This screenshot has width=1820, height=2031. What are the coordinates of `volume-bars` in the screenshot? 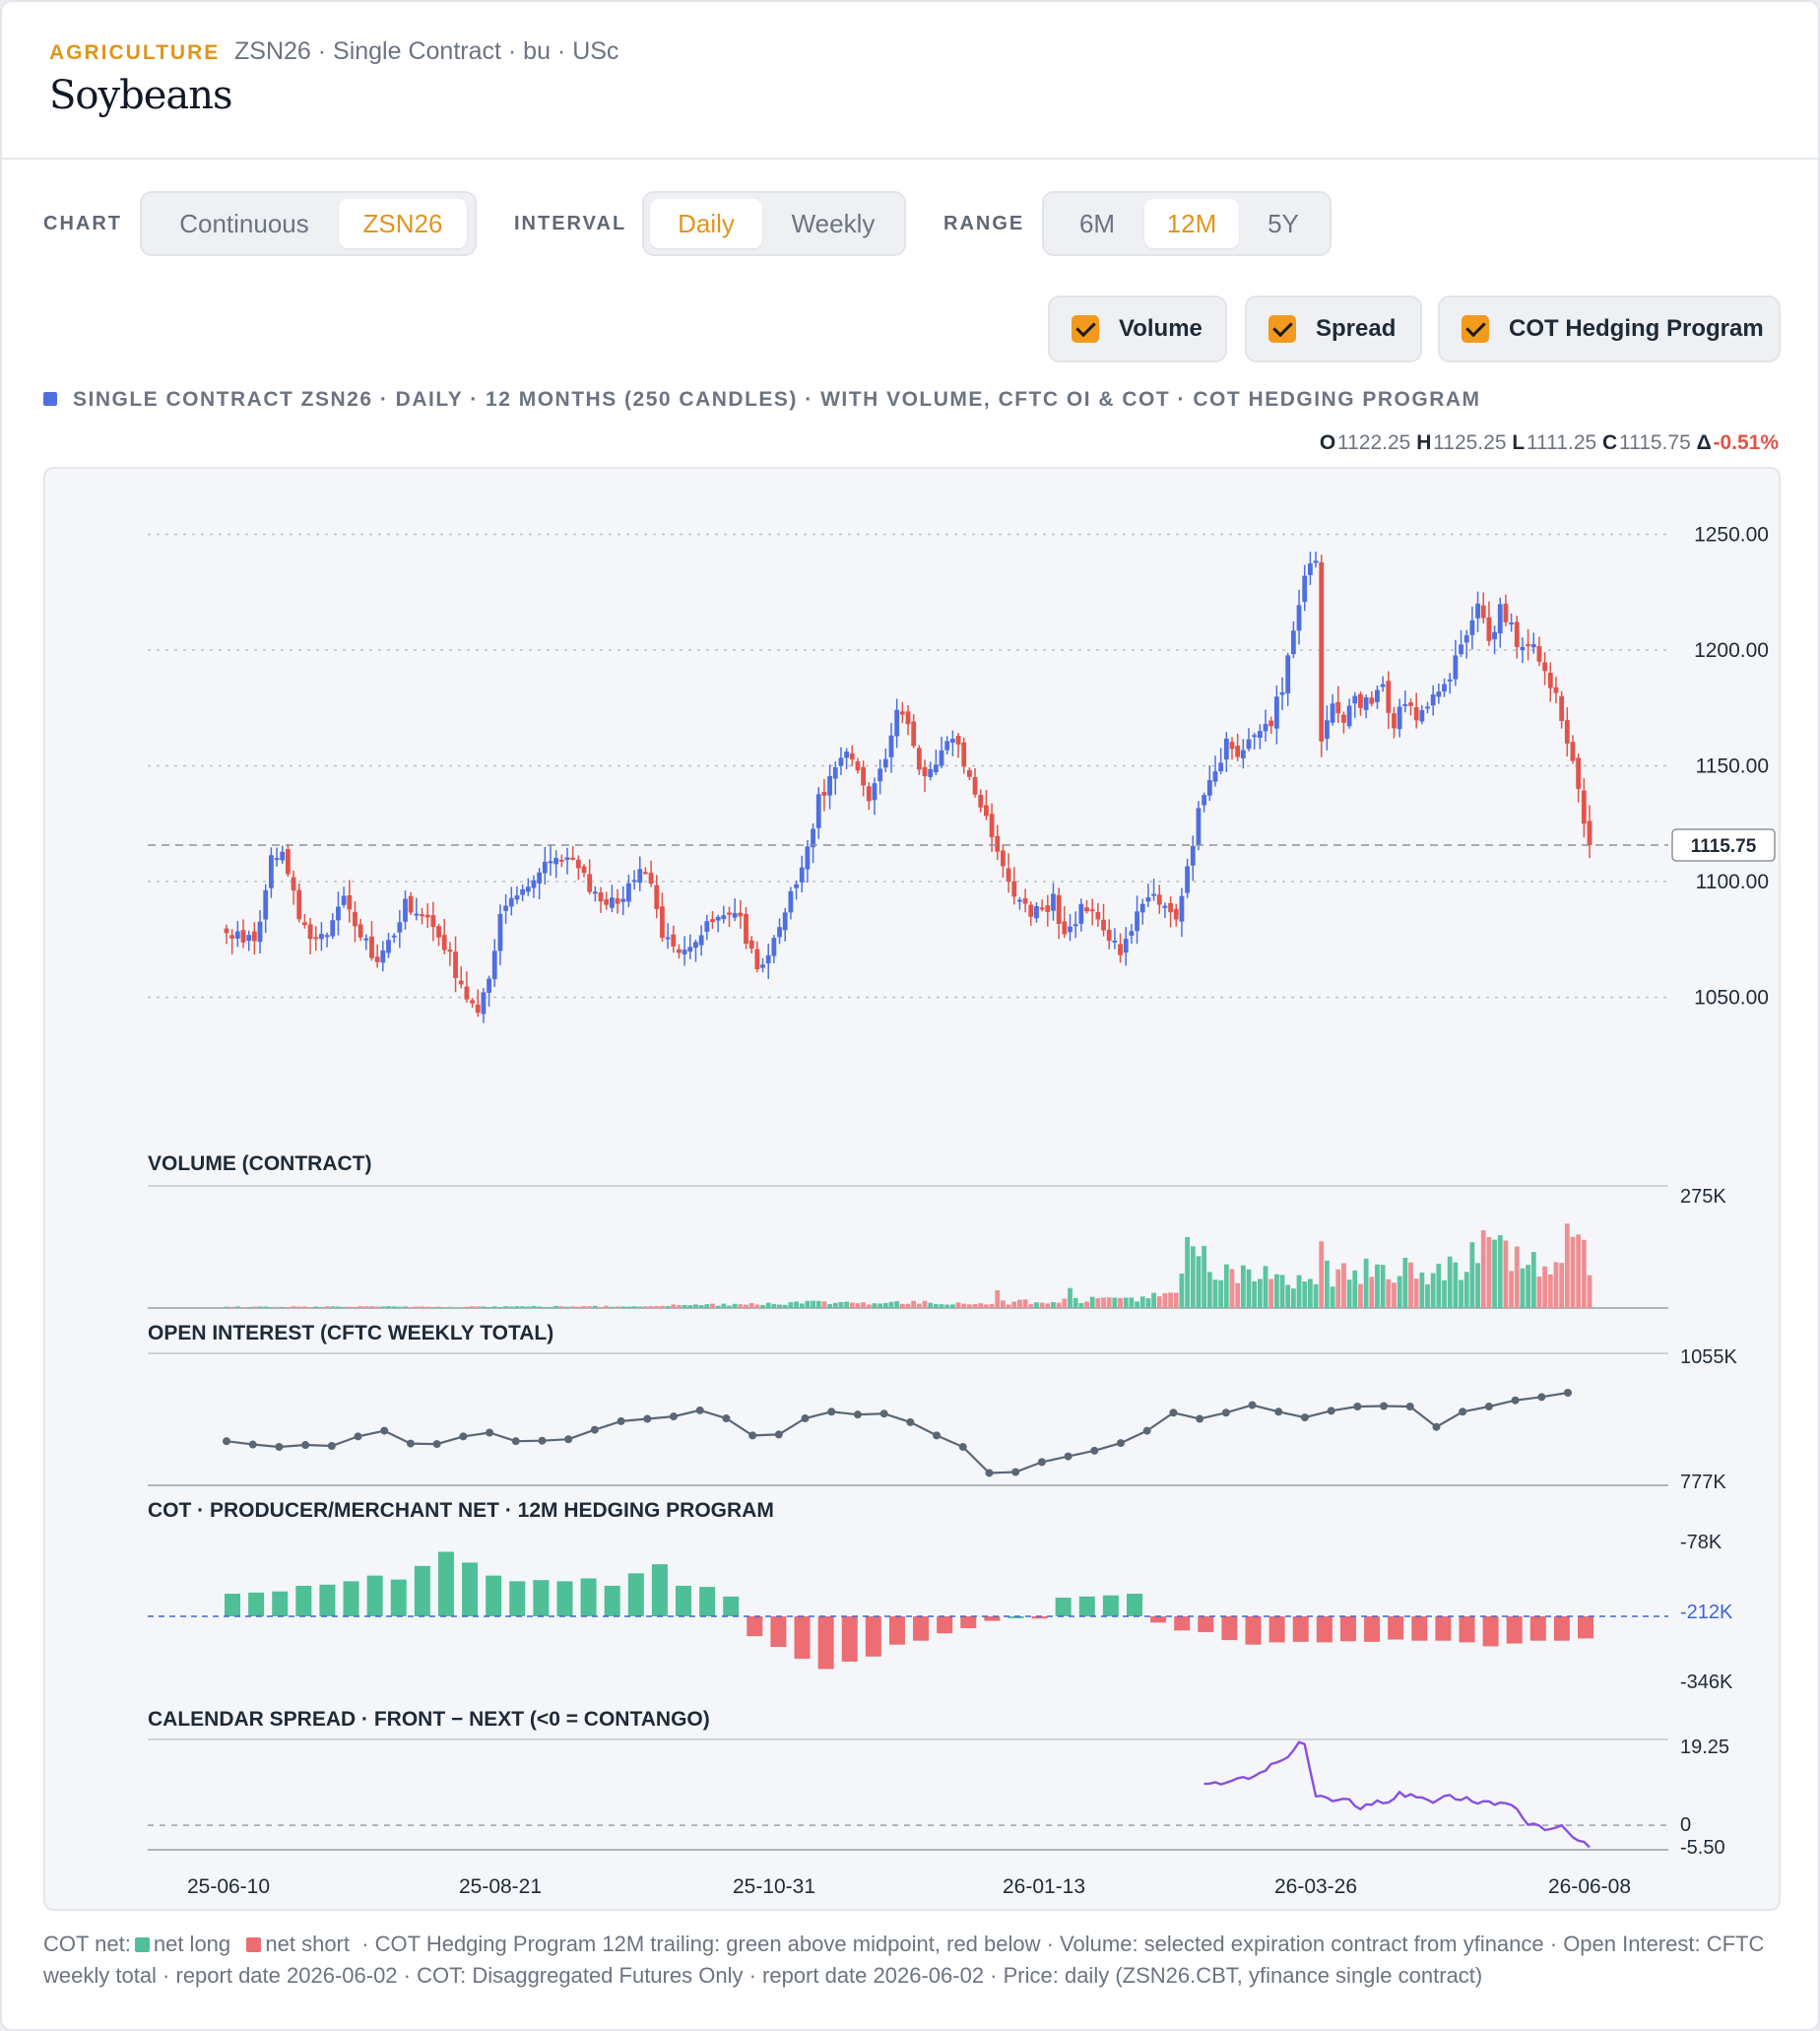 It's located at (908, 1266).